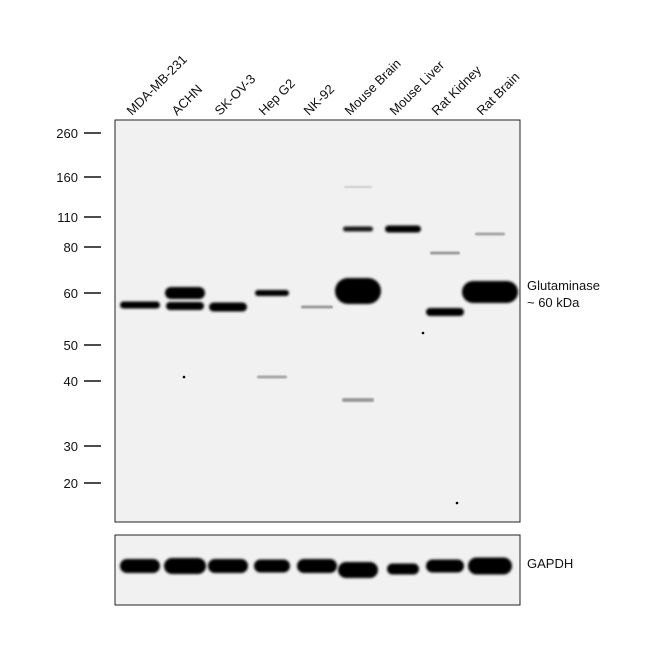 The width and height of the screenshot is (650, 660). I want to click on marker-label: 110, so click(67, 217).